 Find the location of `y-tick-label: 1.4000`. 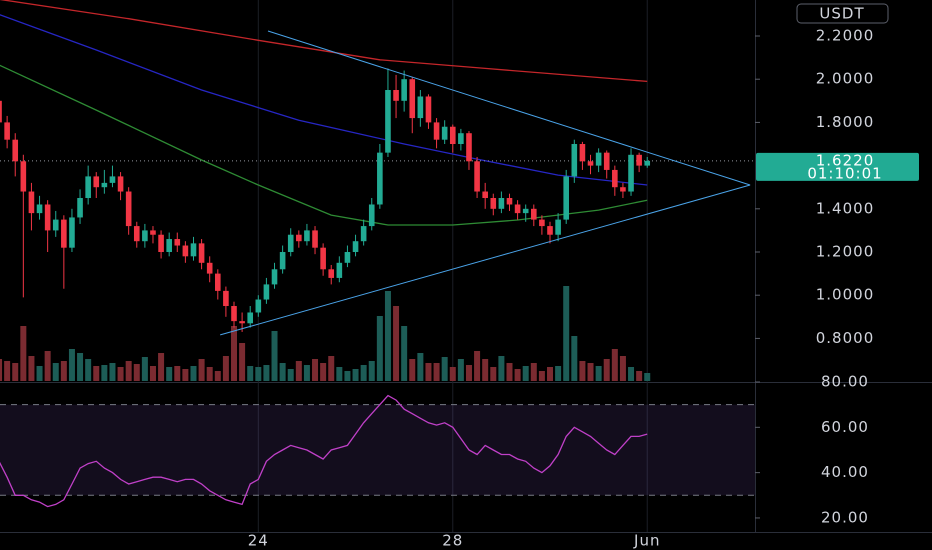

y-tick-label: 1.4000 is located at coordinates (845, 208).